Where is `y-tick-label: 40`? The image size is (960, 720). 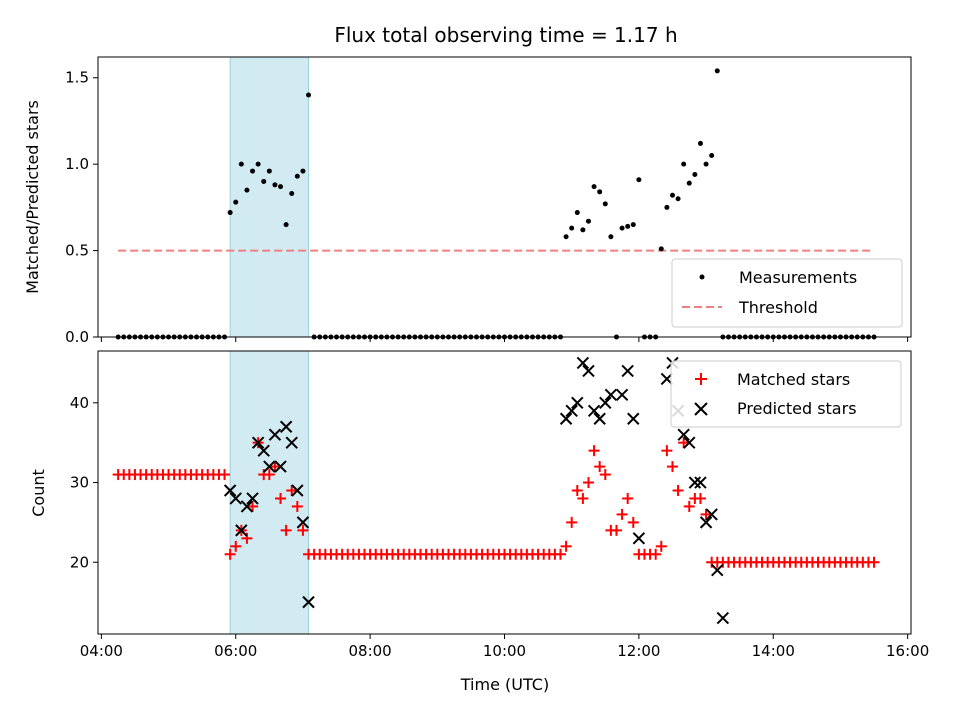 y-tick-label: 40 is located at coordinates (79, 403).